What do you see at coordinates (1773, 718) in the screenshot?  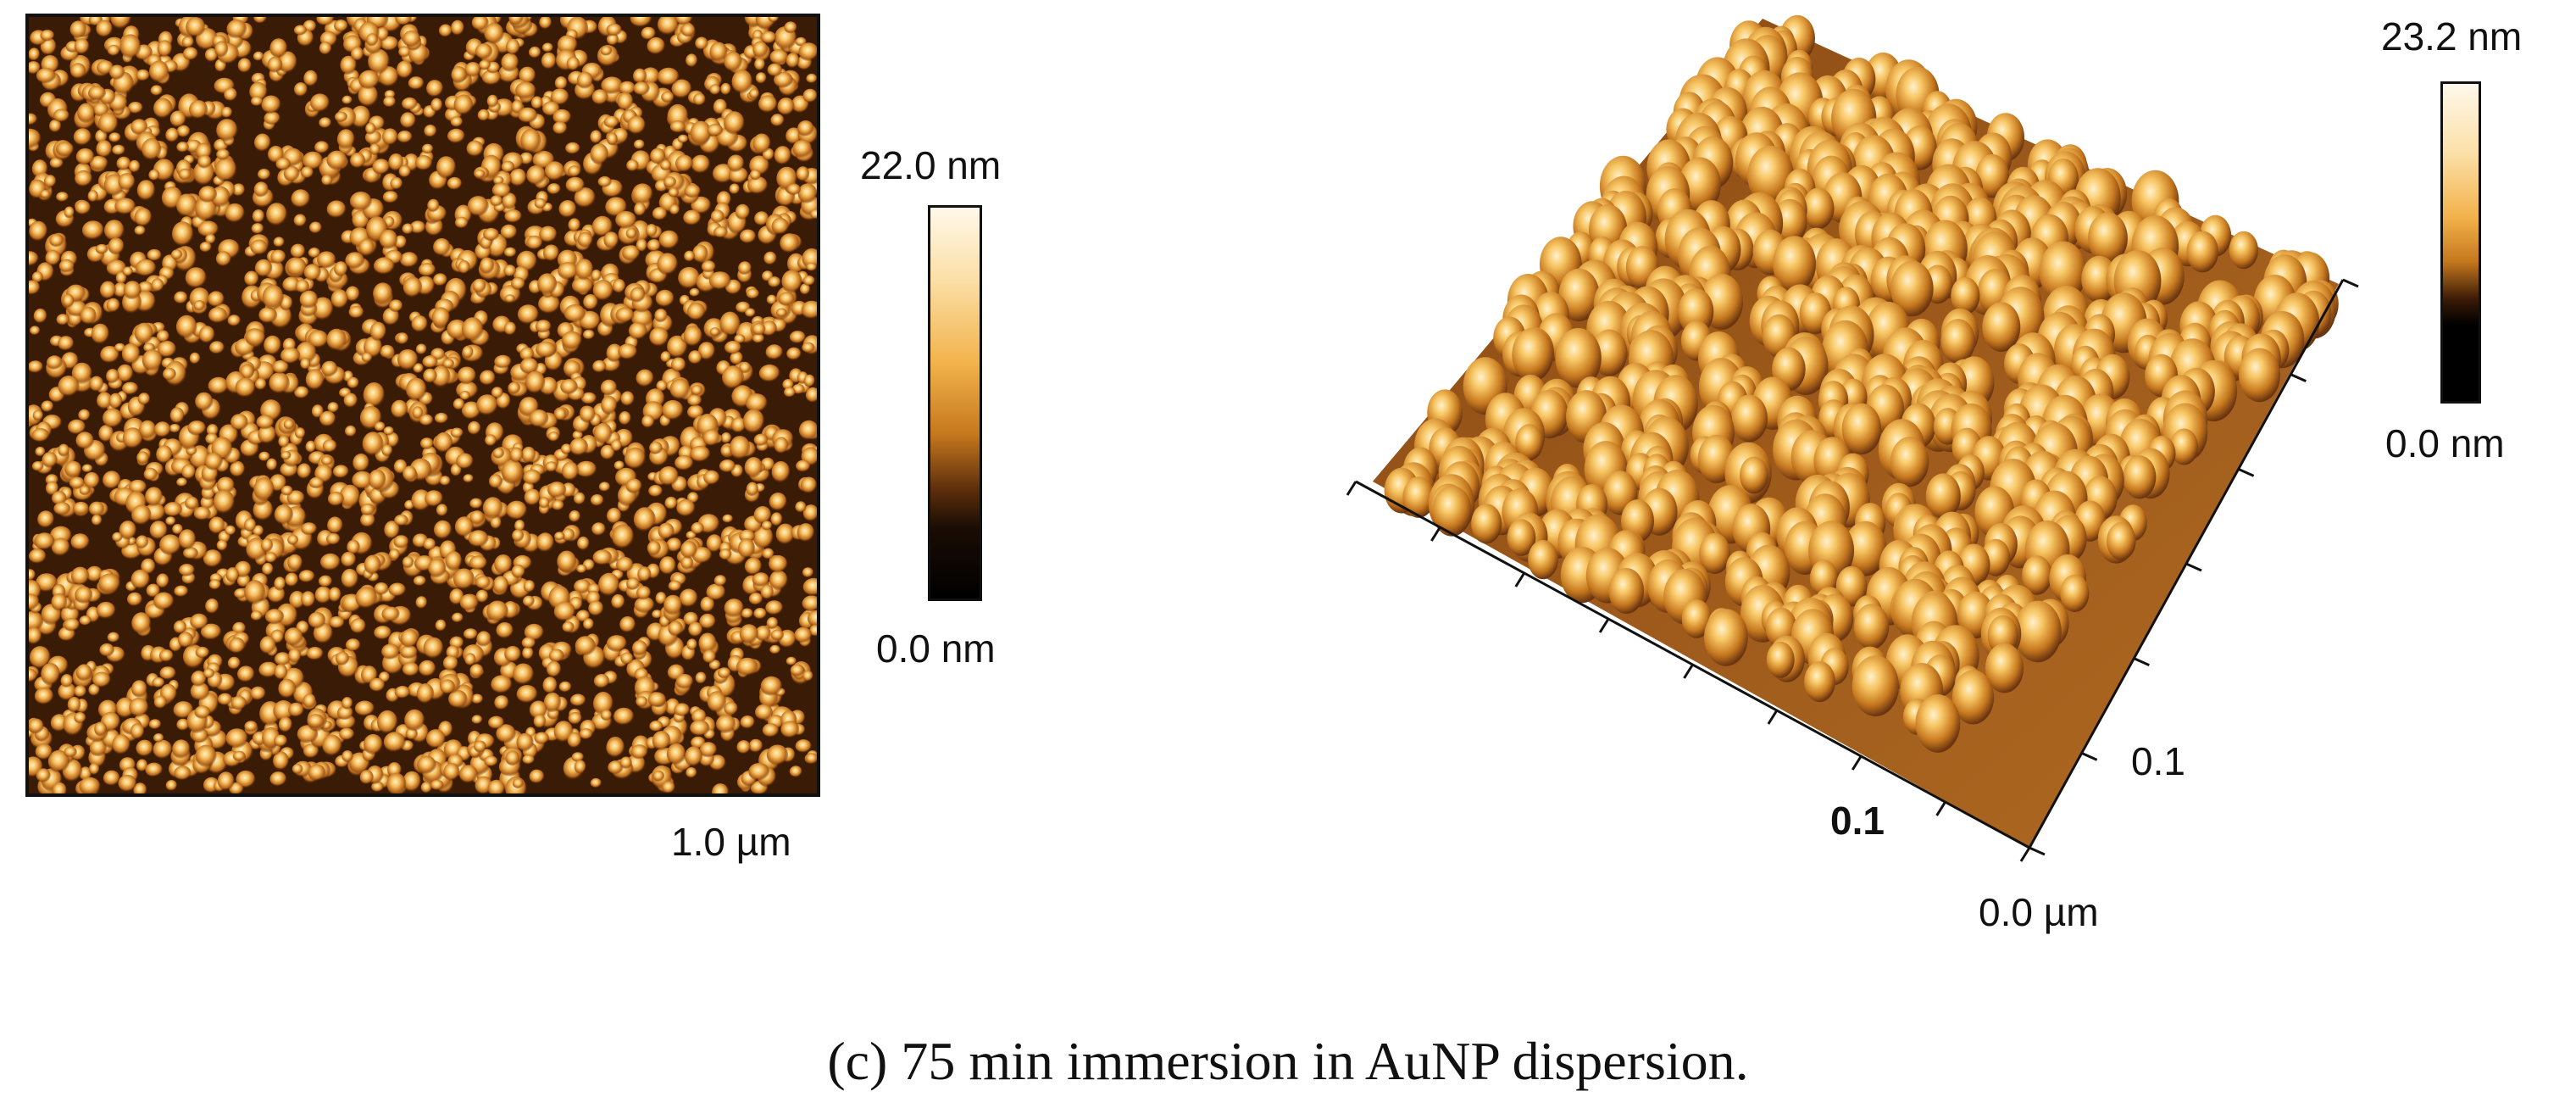 I see `front-axis-tick` at bounding box center [1773, 718].